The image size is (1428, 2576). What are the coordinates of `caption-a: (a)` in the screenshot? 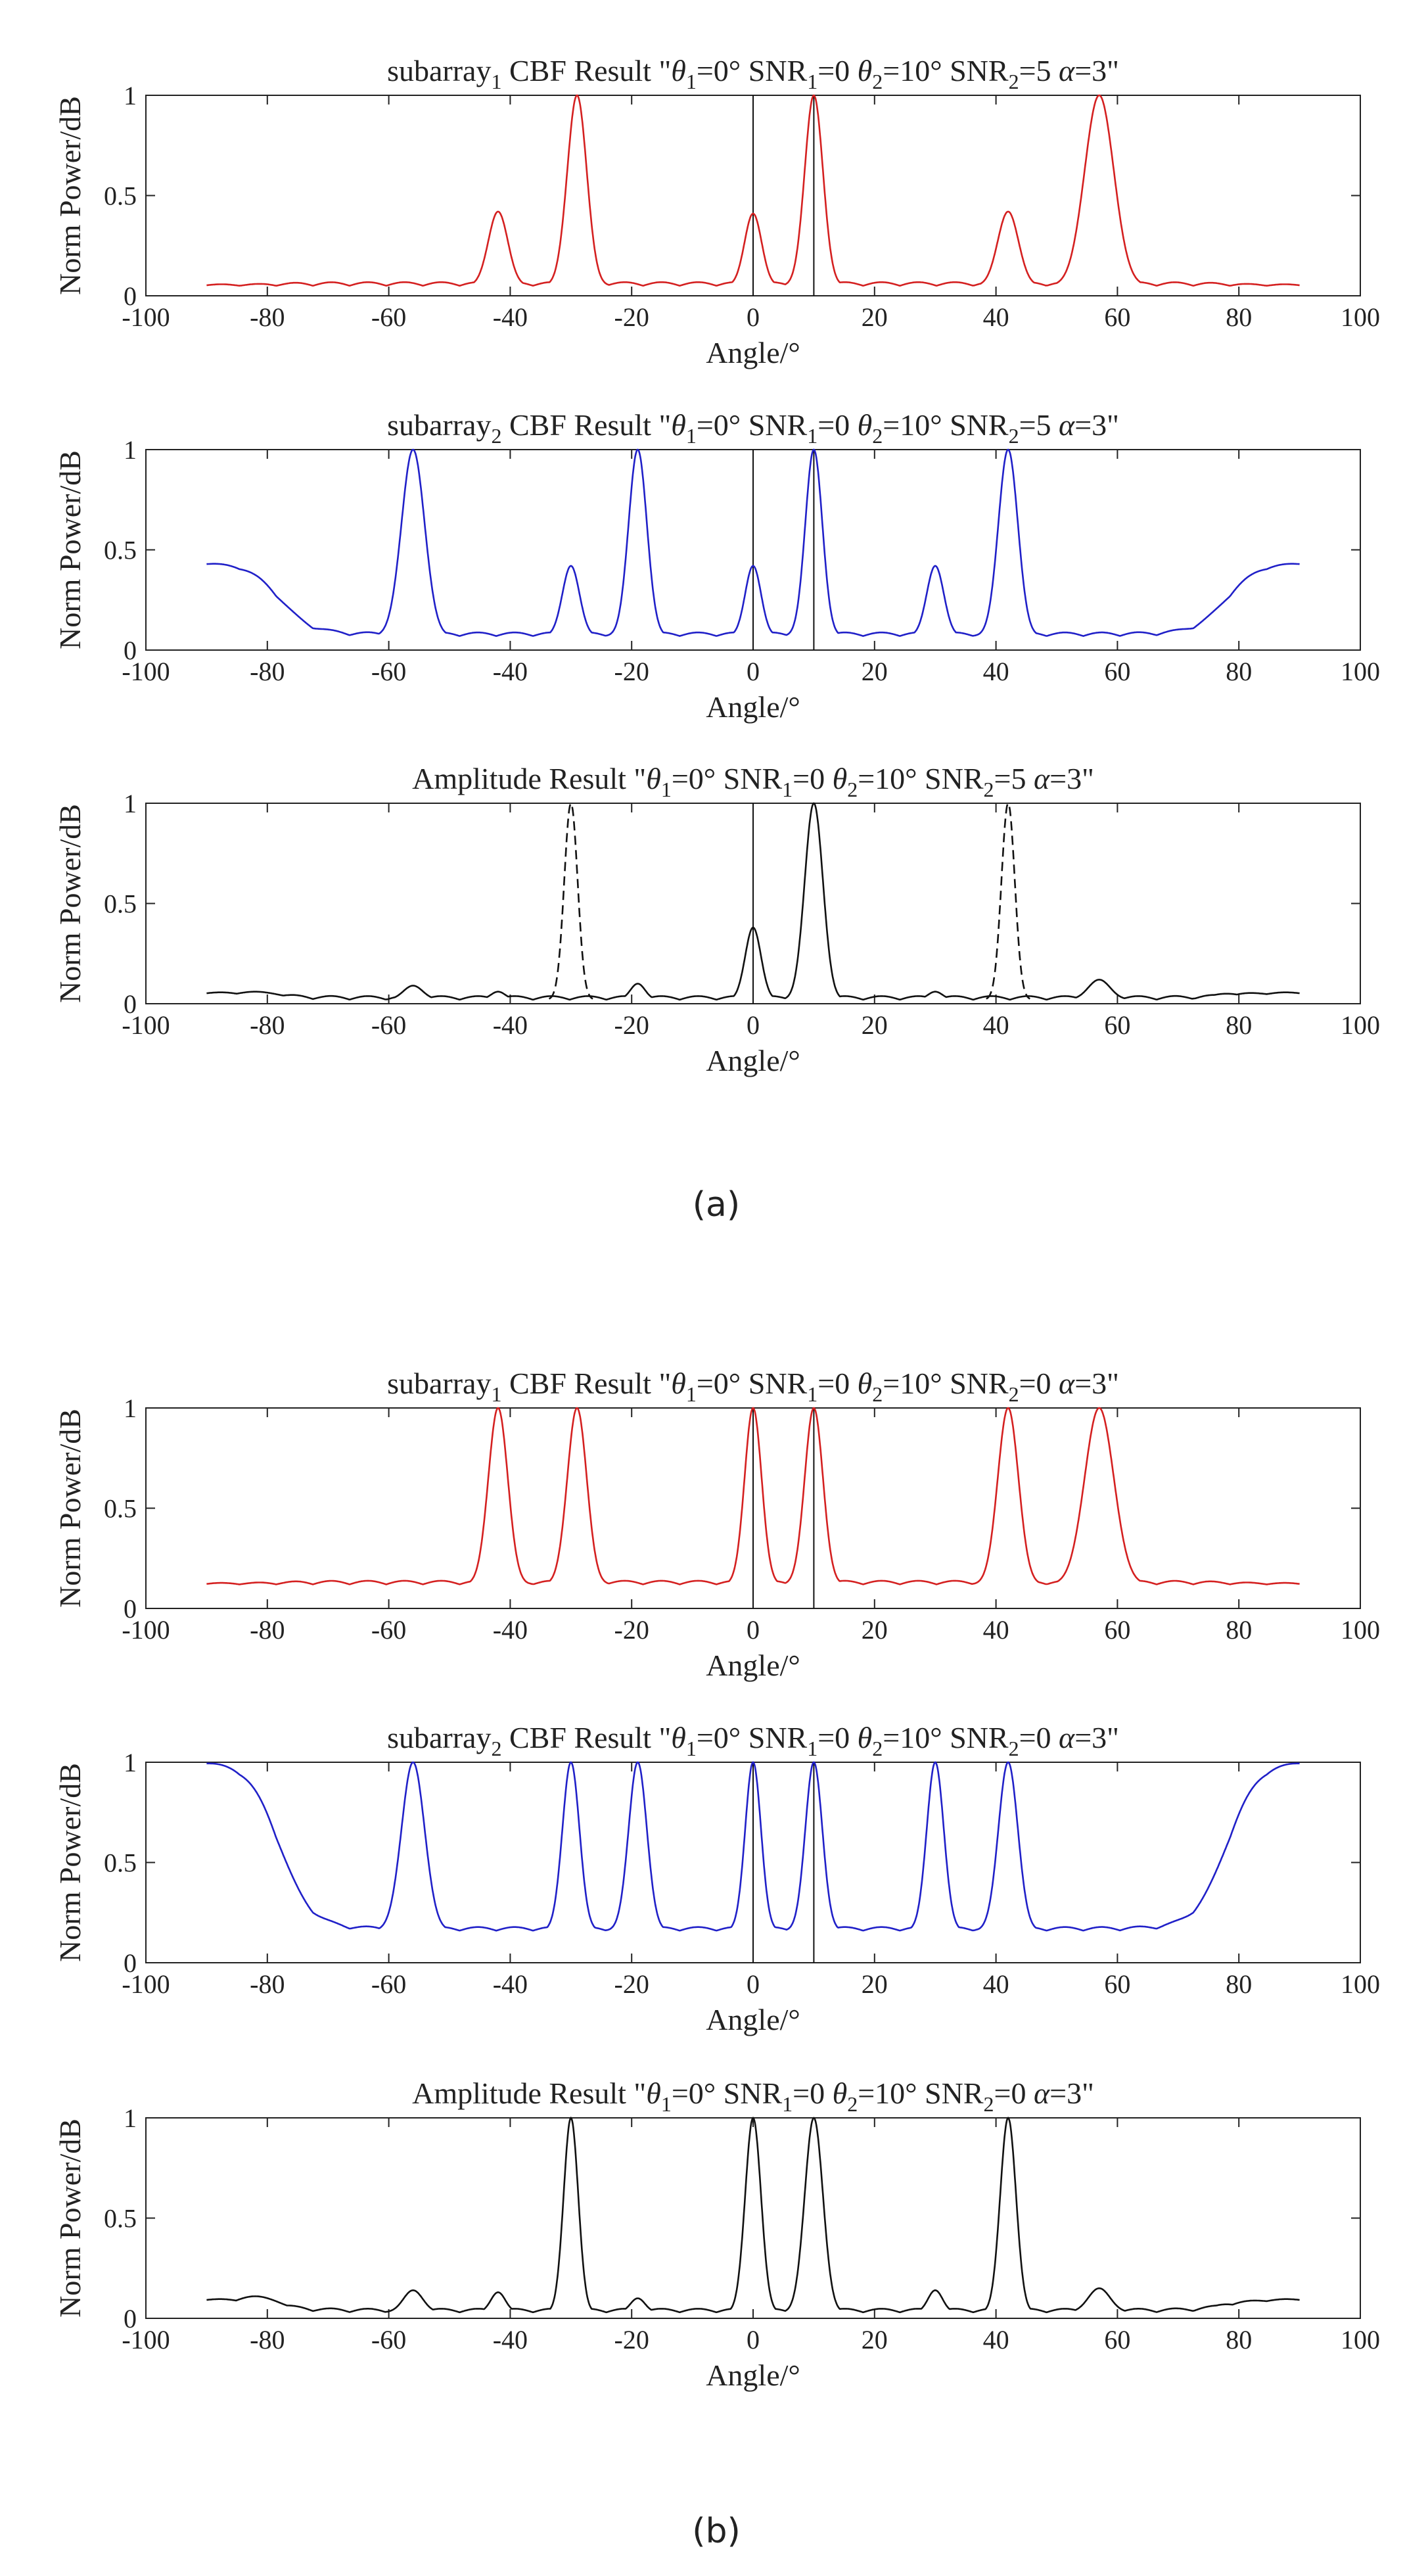 It's located at (716, 1205).